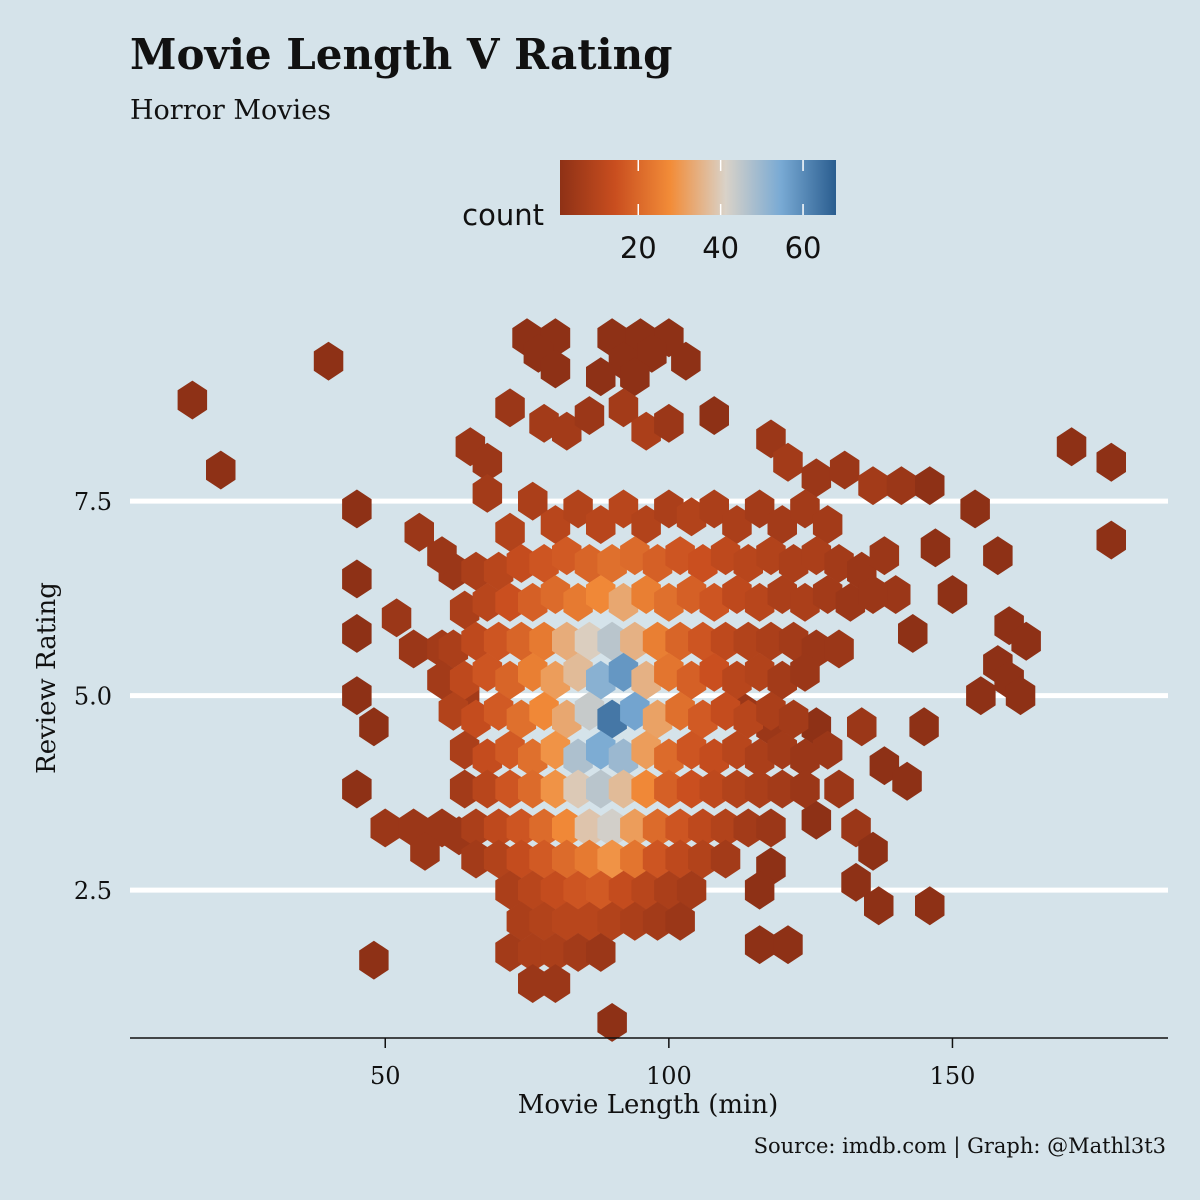 The width and height of the screenshot is (1200, 1200). Describe the element at coordinates (648, 1105) in the screenshot. I see `x-axis-title: Movie Length (min)` at that location.